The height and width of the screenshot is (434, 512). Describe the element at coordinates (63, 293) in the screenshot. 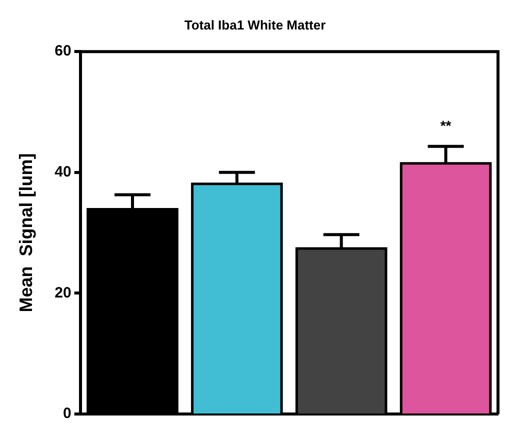

I see `y-tick-label: 20` at that location.